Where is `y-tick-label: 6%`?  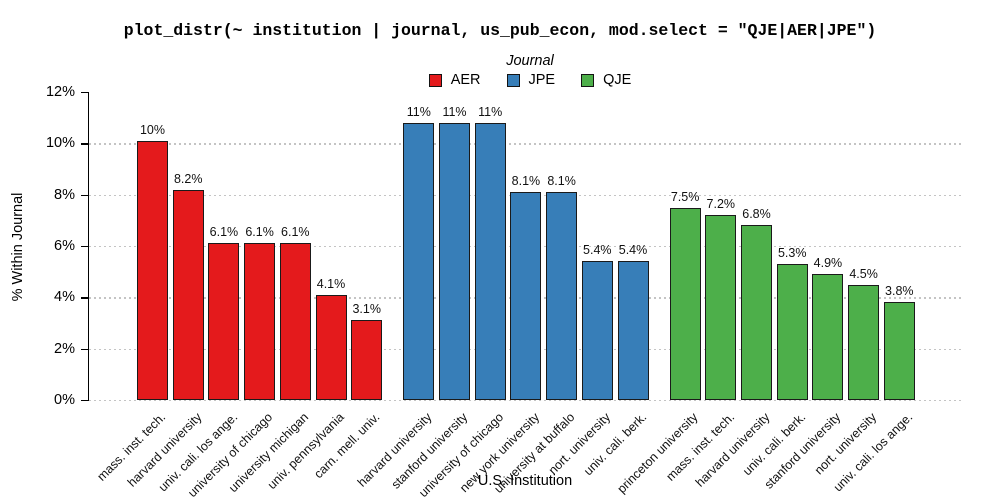
y-tick-label: 6% is located at coordinates (64, 246).